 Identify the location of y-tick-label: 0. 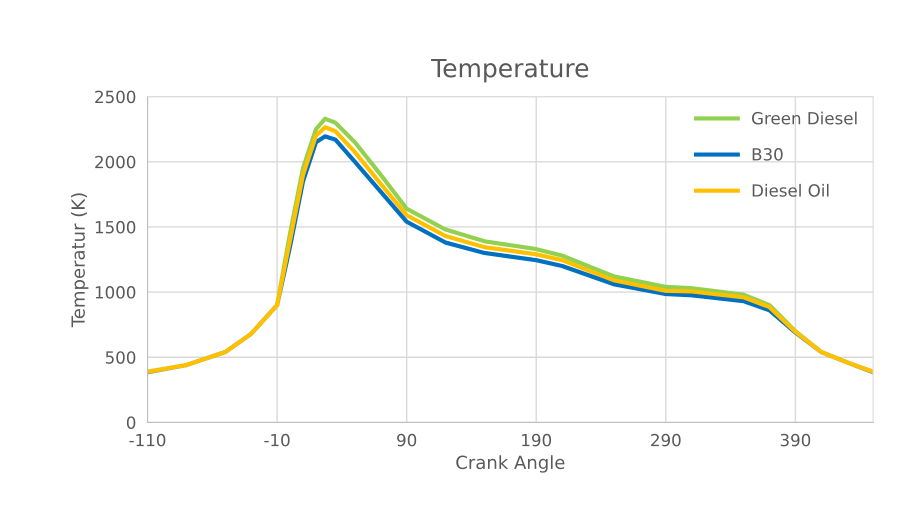
(131, 422).